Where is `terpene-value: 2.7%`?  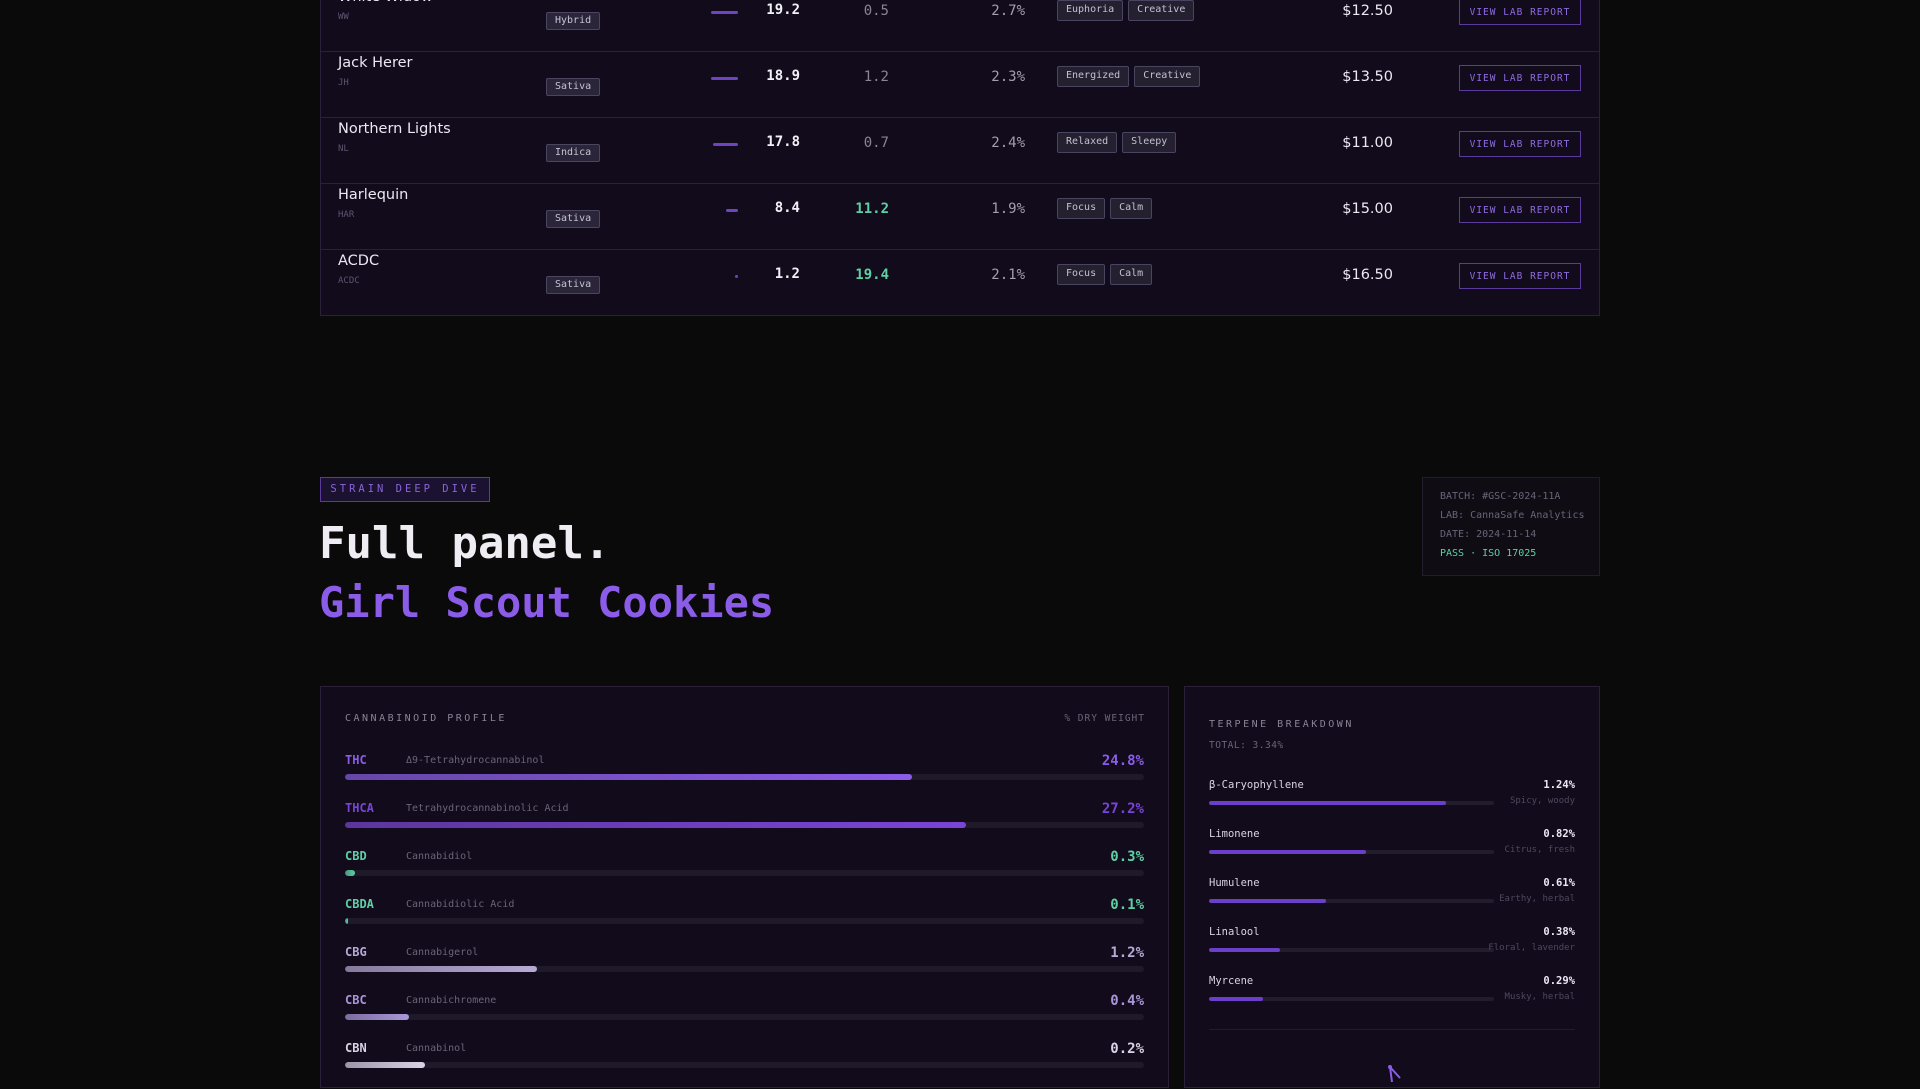
terpene-value: 2.7% is located at coordinates (1008, 11).